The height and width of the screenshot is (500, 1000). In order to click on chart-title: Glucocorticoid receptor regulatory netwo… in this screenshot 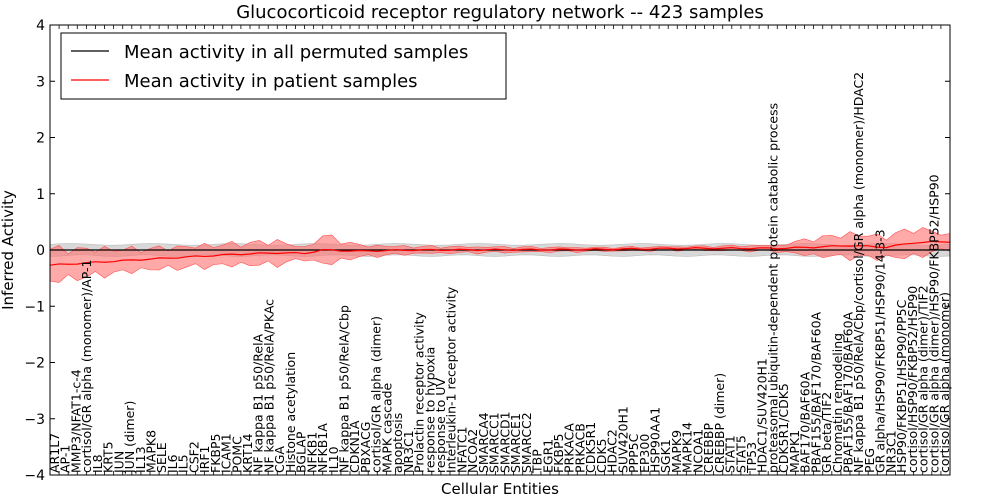, I will do `click(500, 12)`.